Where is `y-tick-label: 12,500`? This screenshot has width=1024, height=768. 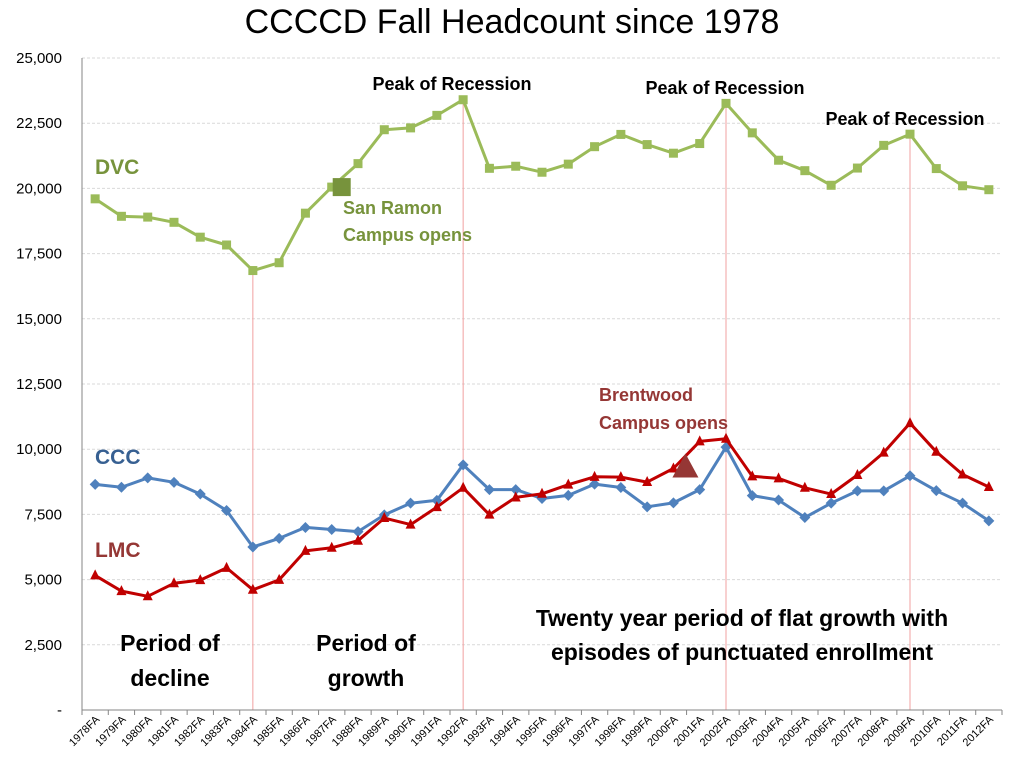
y-tick-label: 12,500 is located at coordinates (39, 384).